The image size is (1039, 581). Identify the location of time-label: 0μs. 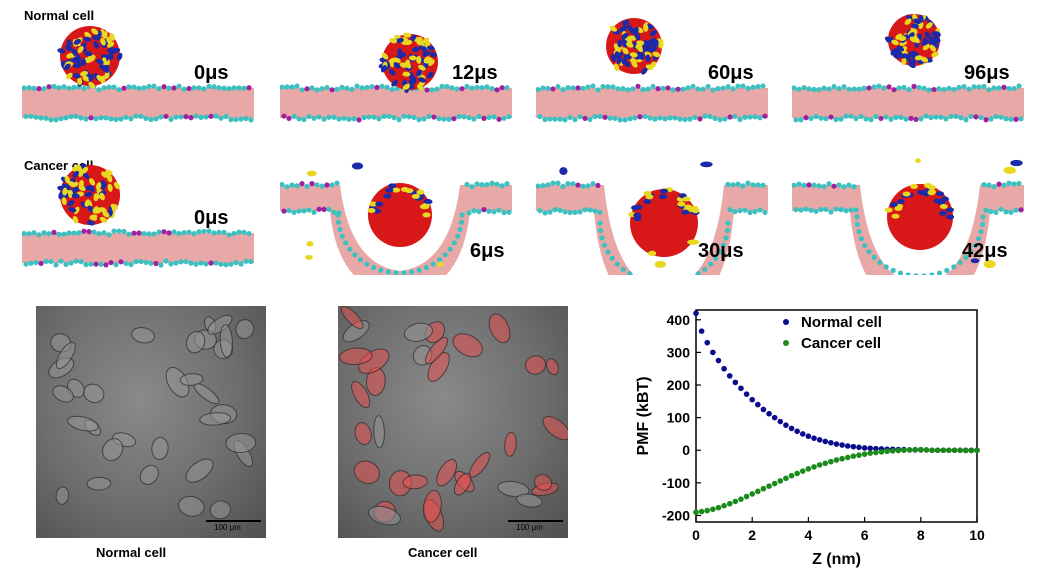
(211, 218).